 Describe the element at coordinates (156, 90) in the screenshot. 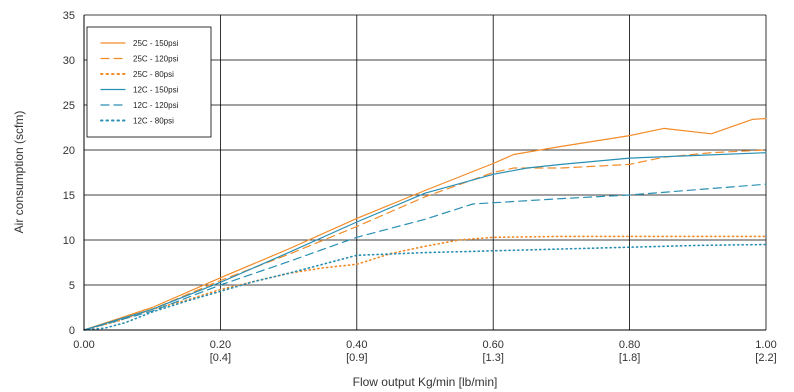

I see `legend-label: 12C - 150psi` at that location.